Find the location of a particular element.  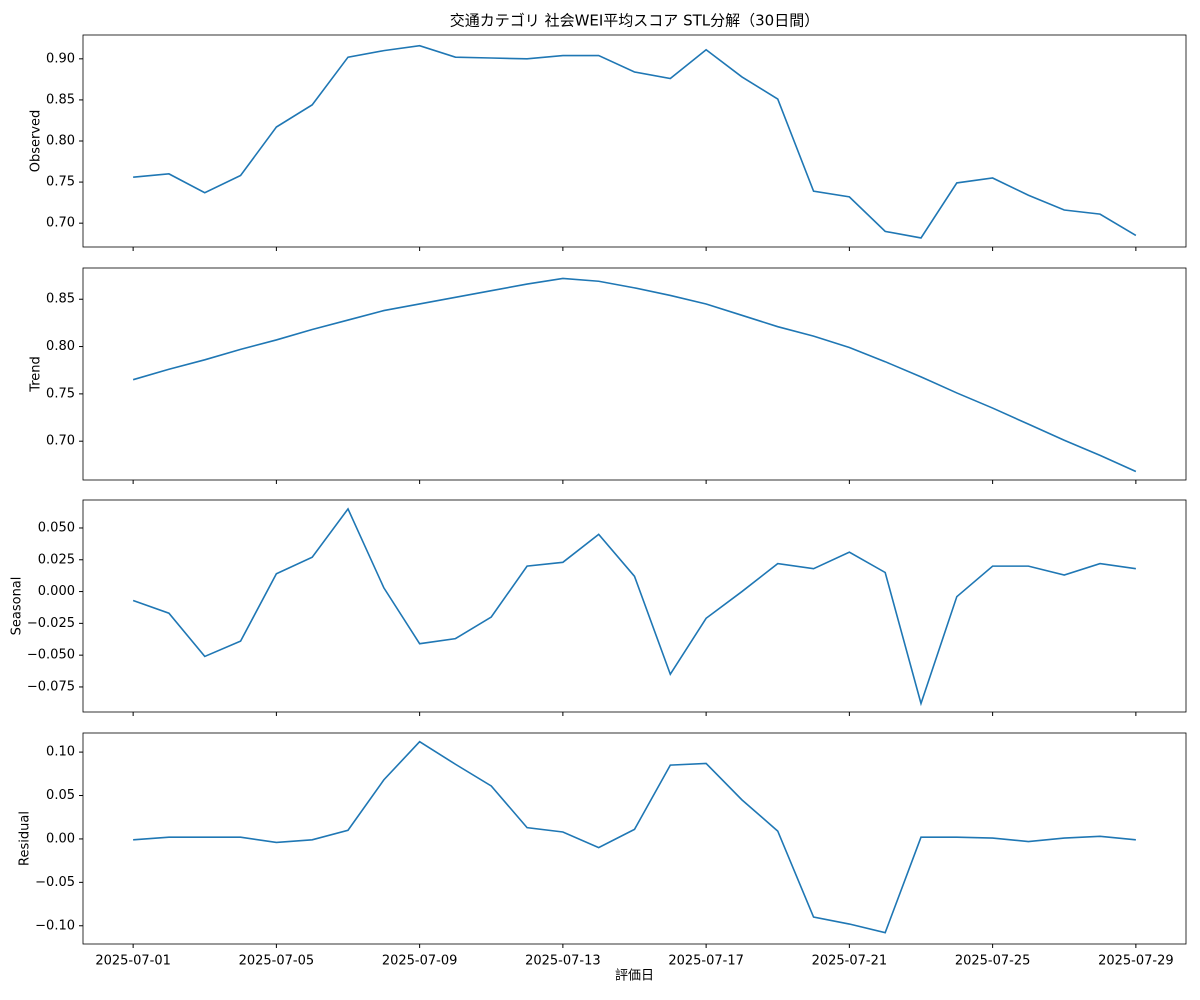

x-tick-label: 2025-07-05 is located at coordinates (277, 961).